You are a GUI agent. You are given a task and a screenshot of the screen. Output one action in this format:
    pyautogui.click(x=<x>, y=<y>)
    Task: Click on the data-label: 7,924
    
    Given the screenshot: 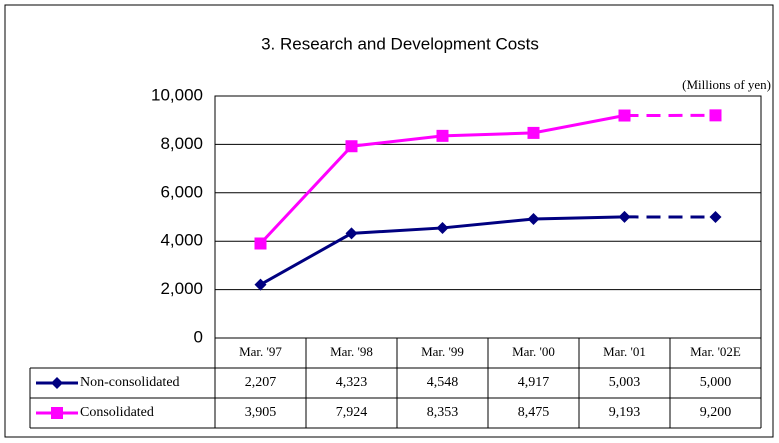 What is the action you would take?
    pyautogui.click(x=352, y=412)
    